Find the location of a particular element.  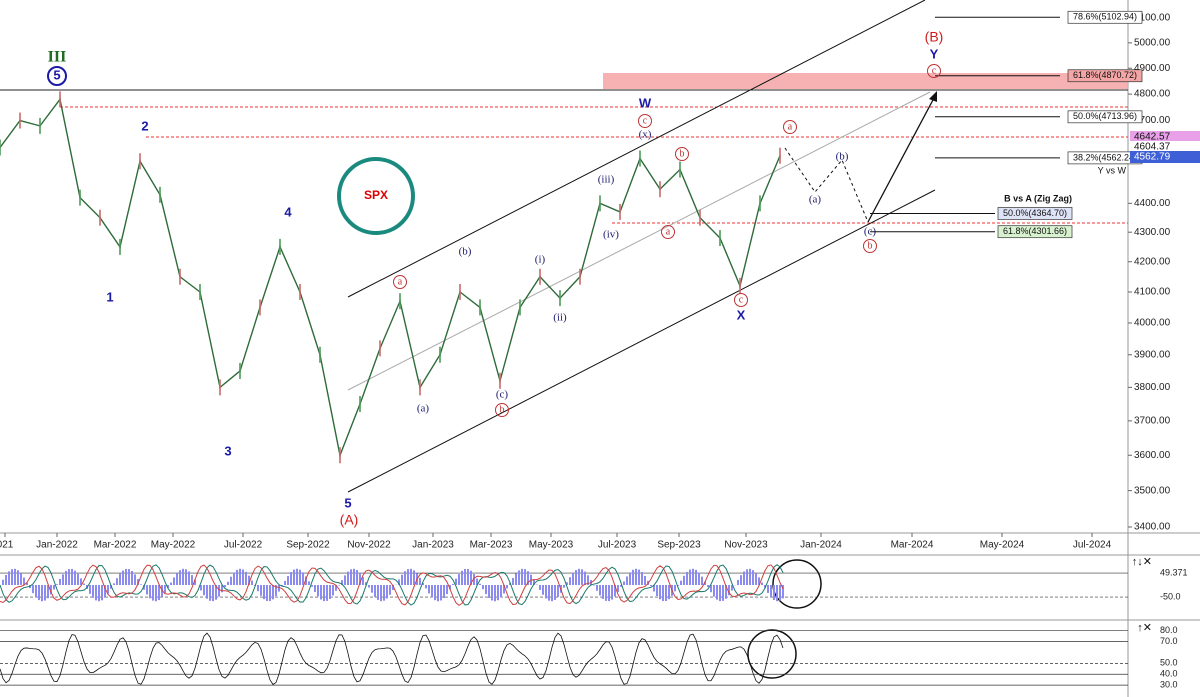

projection-path is located at coordinates (826, 185).